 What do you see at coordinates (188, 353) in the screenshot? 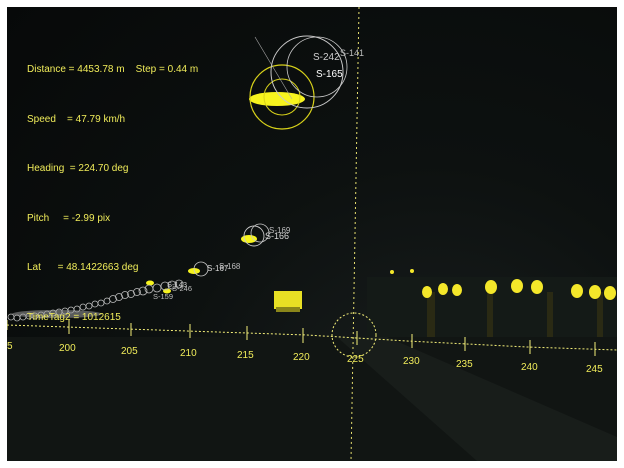
I see `scale-label: 210` at bounding box center [188, 353].